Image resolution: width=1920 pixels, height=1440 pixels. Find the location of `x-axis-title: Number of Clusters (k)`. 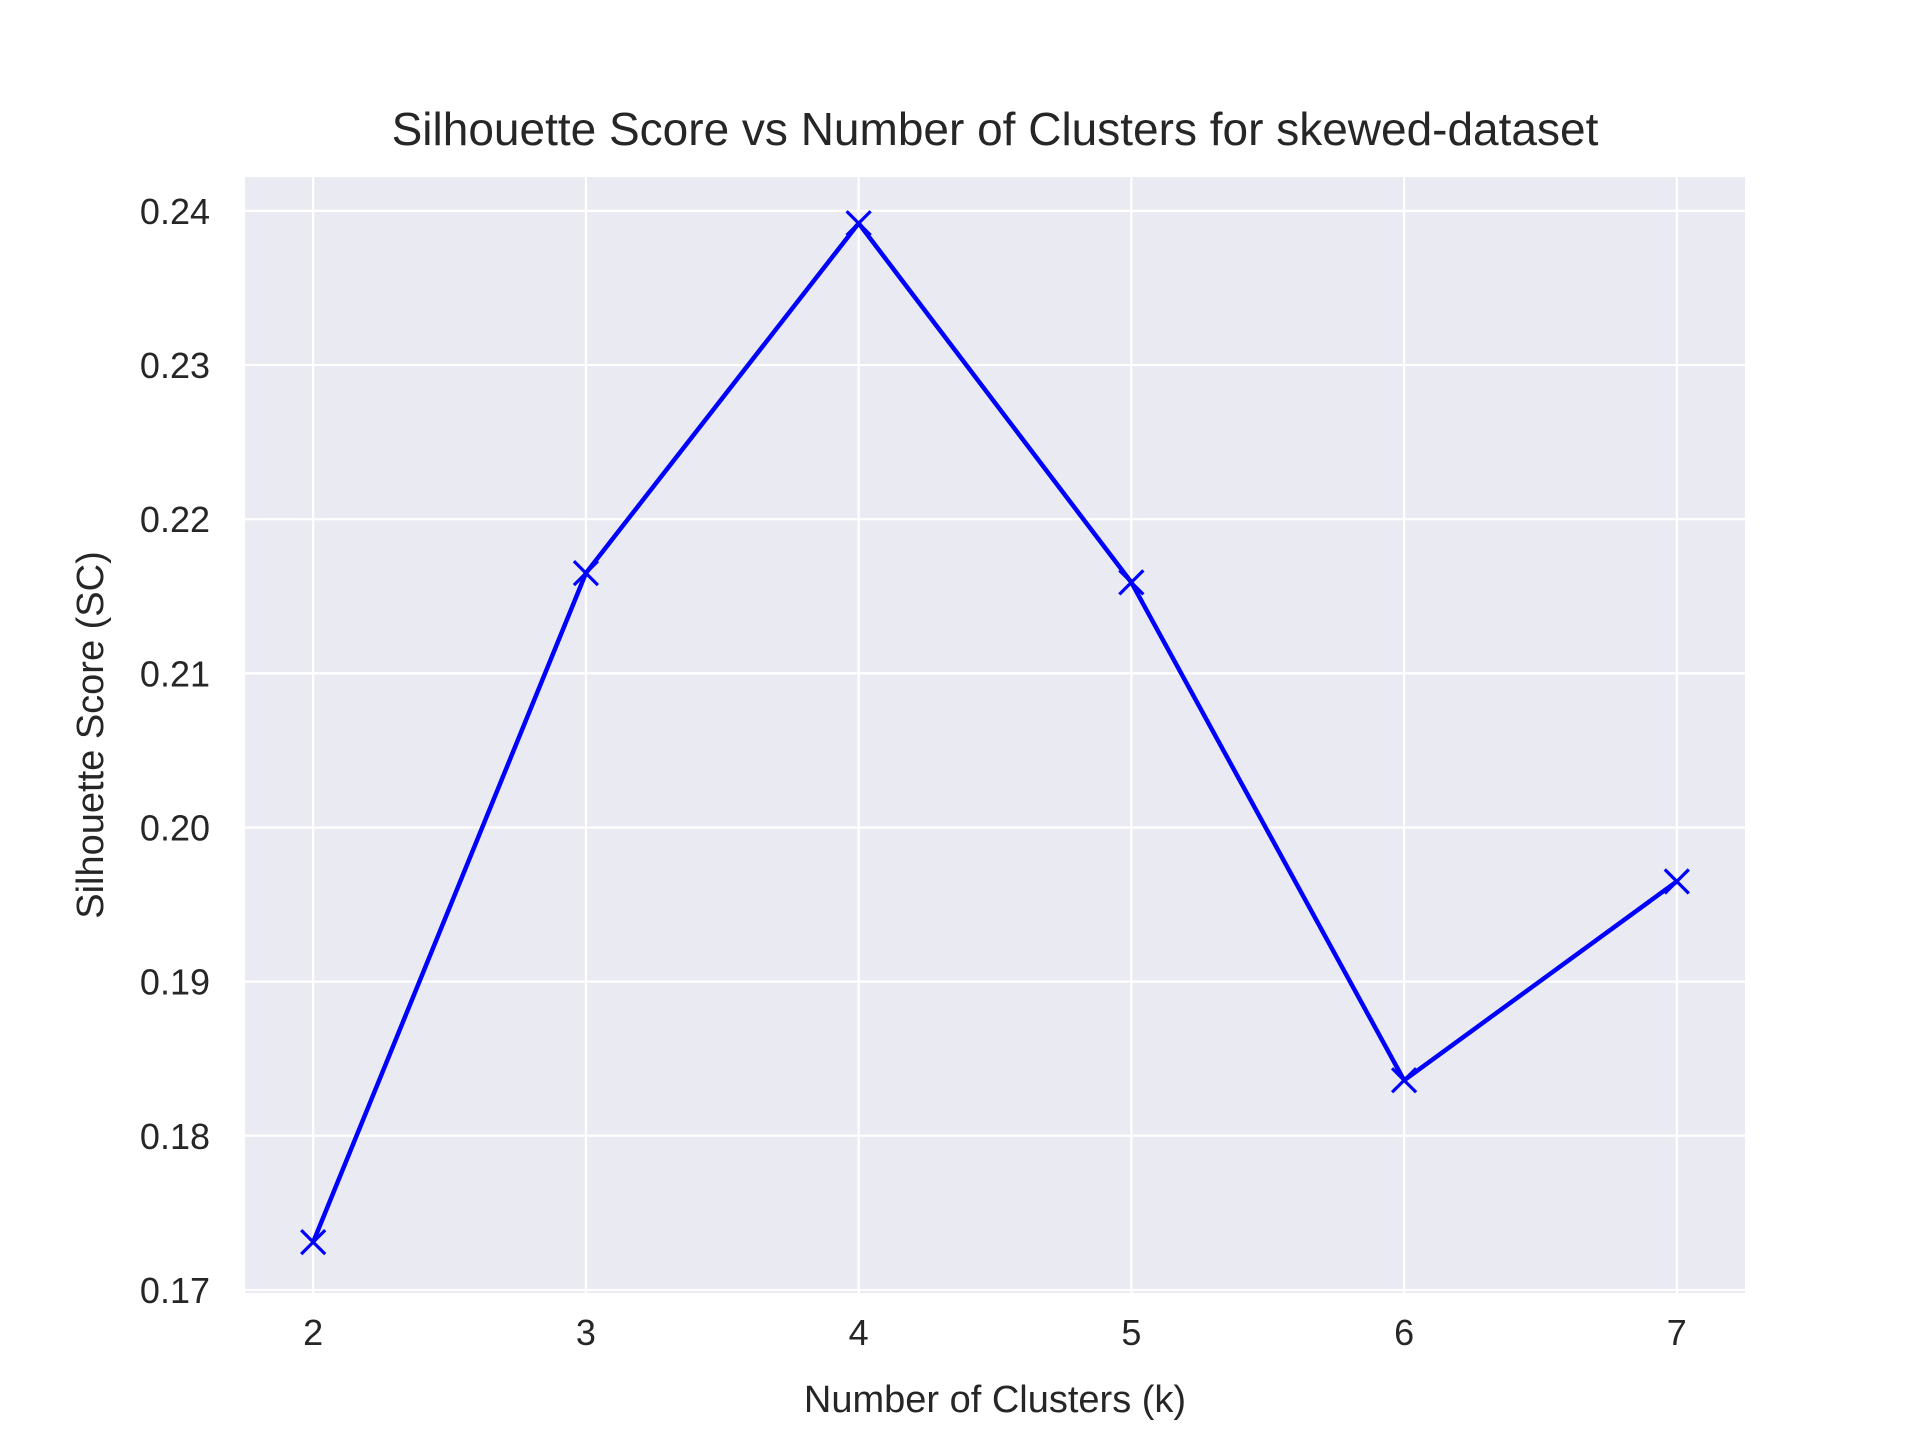

x-axis-title: Number of Clusters (k) is located at coordinates (995, 1400).